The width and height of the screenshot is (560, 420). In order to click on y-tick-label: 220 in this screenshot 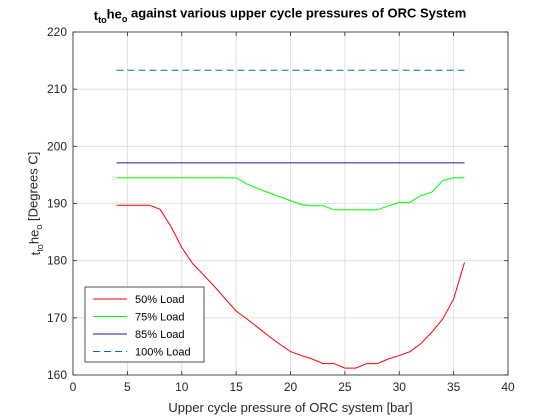, I will do `click(57, 32)`.